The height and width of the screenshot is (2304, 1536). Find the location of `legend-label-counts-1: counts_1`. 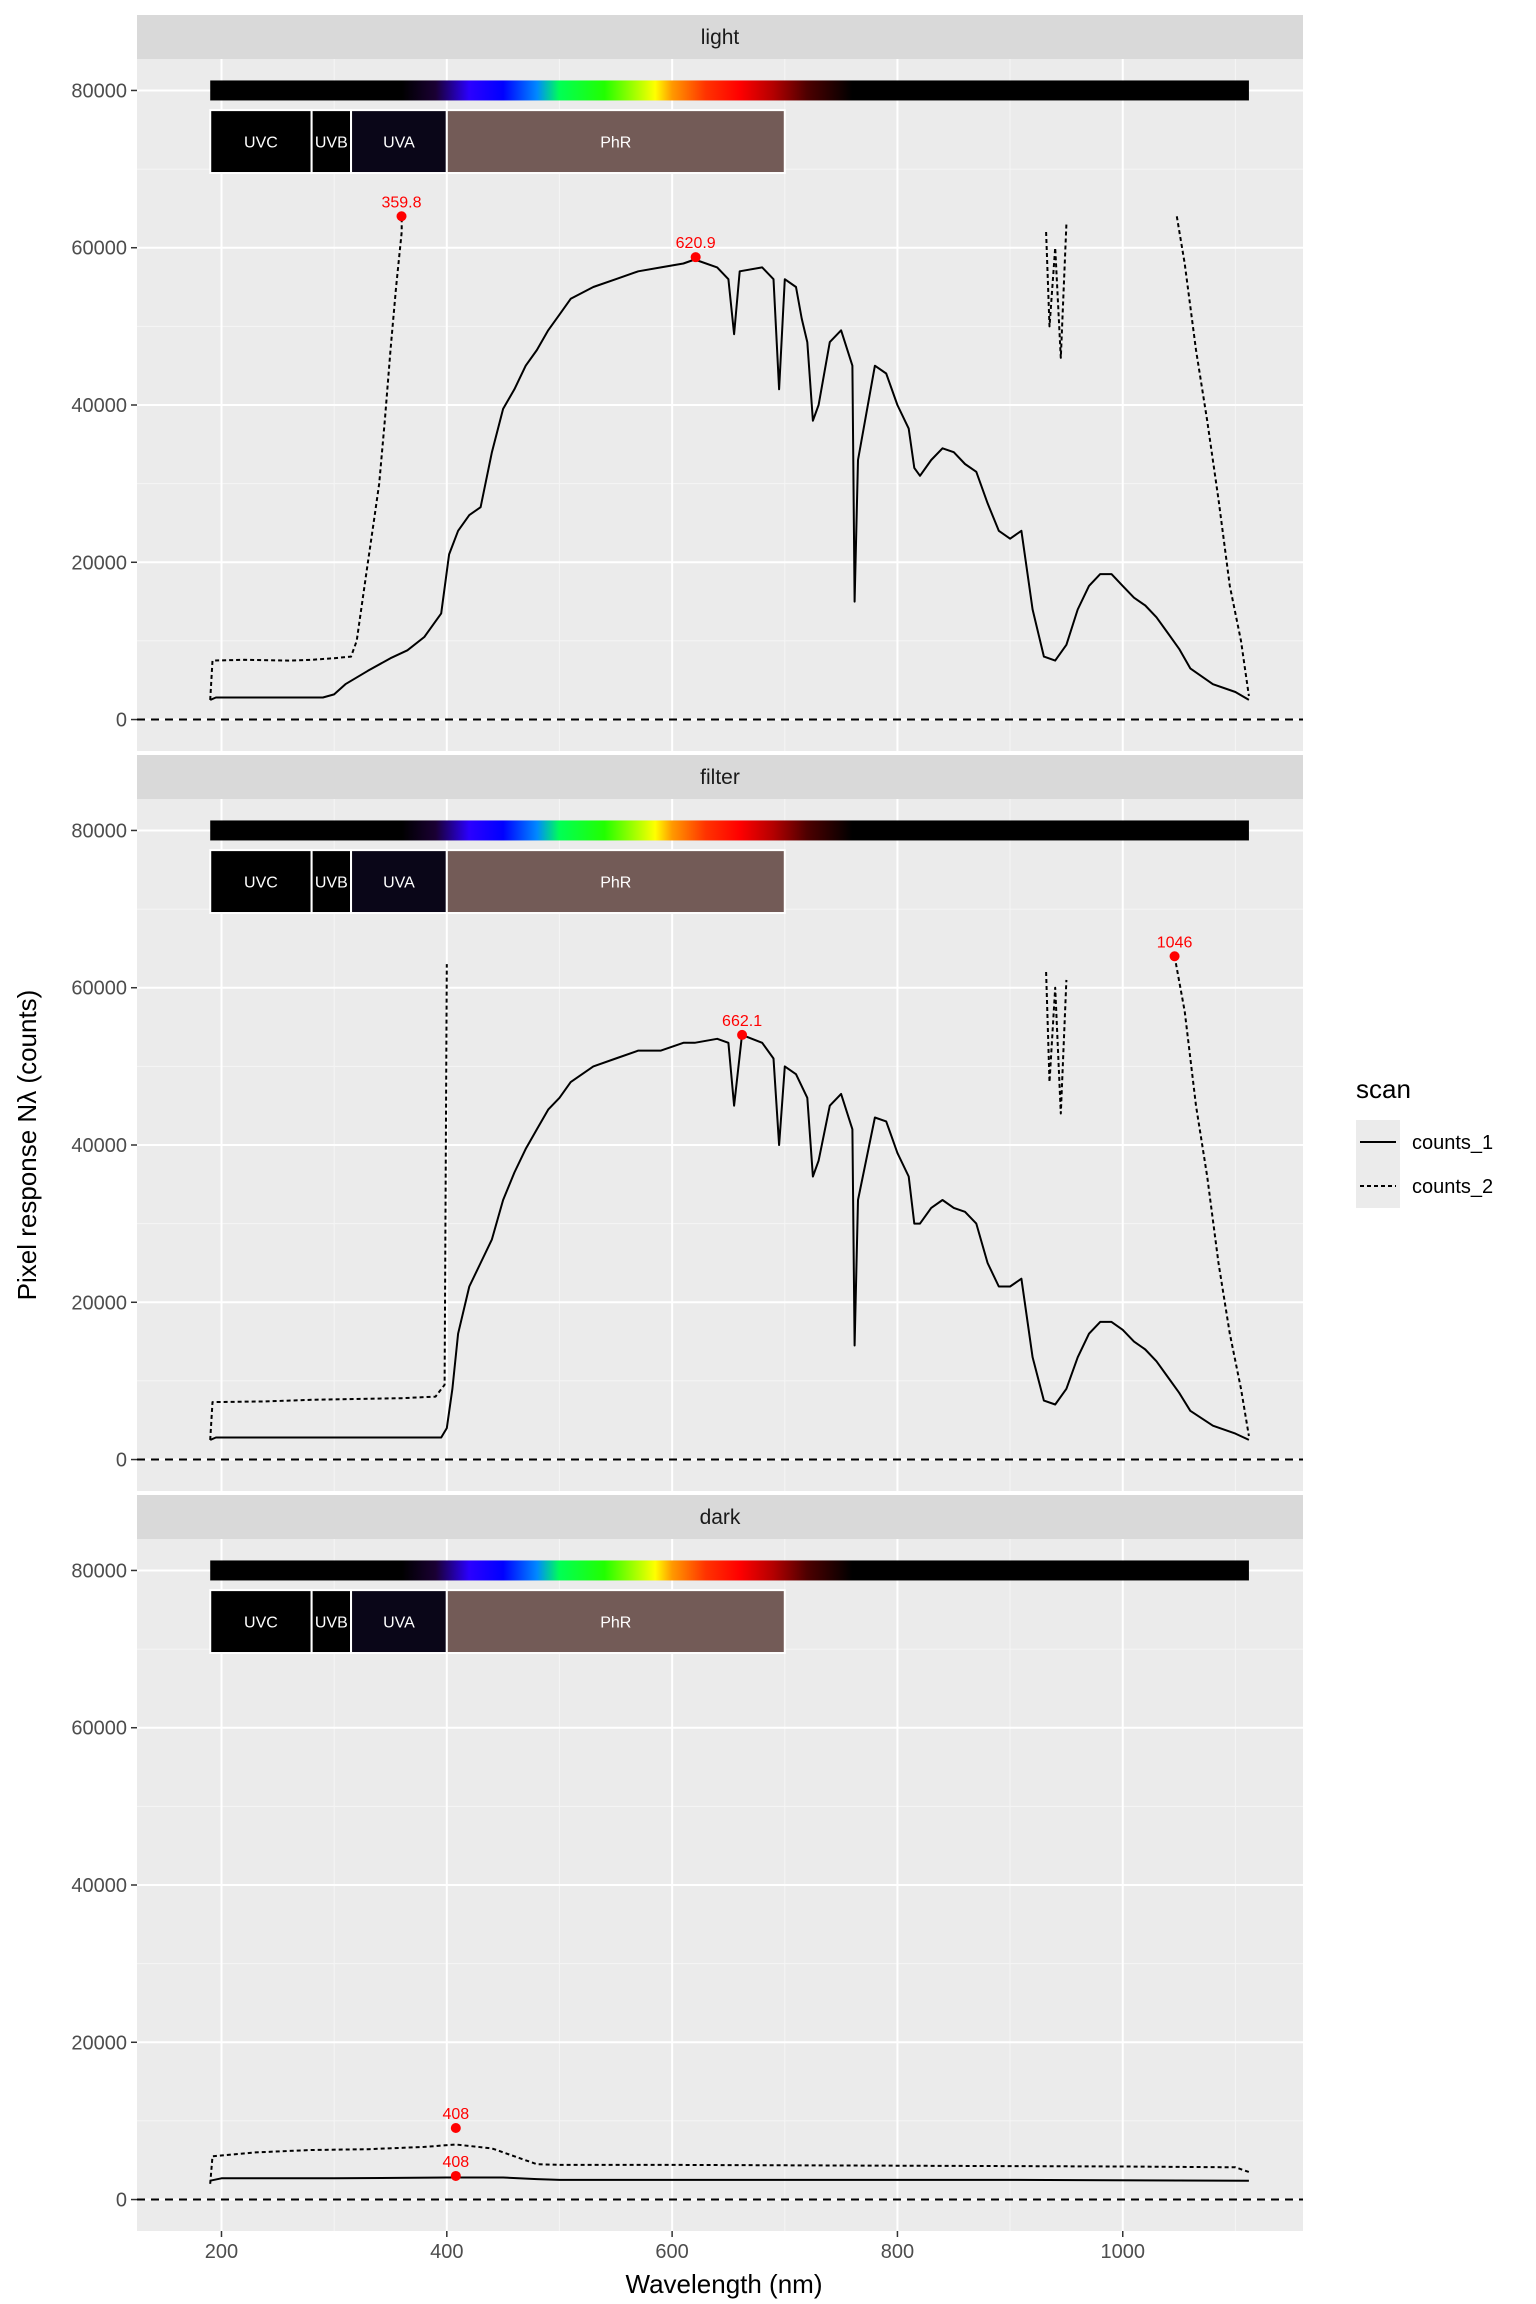

legend-label-counts-1: counts_1 is located at coordinates (1452, 1143).